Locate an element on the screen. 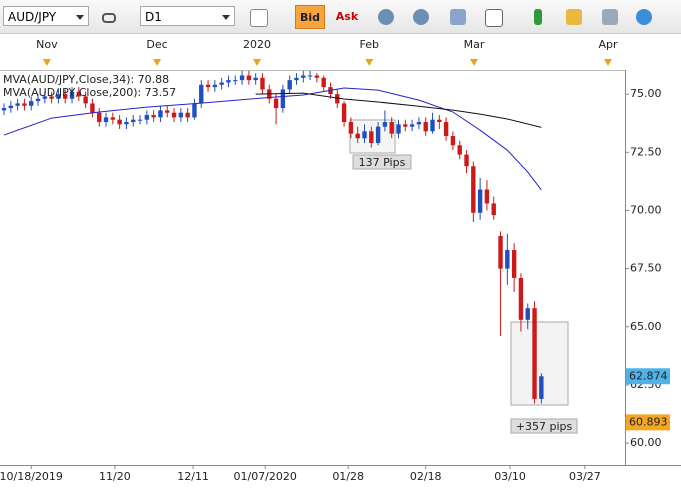  annotation-box is located at coordinates (382, 162).